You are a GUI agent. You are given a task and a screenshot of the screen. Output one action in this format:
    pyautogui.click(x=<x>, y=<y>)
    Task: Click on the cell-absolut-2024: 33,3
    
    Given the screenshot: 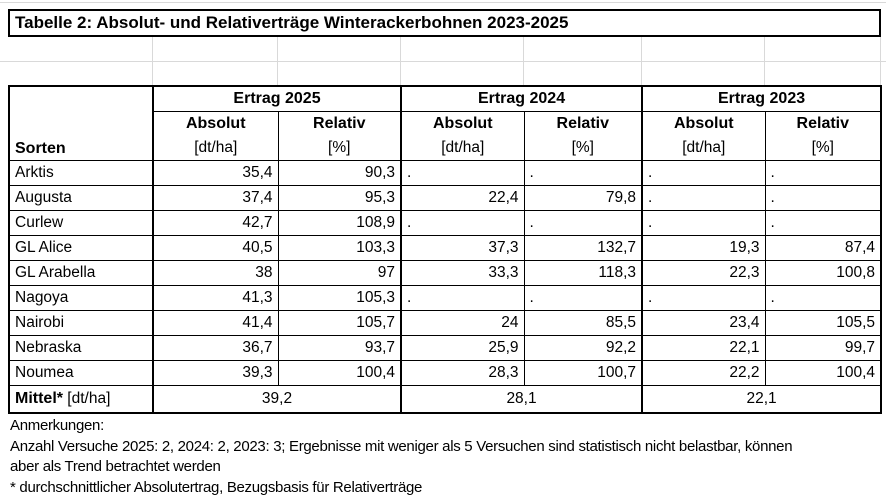 What is the action you would take?
    pyautogui.click(x=462, y=273)
    